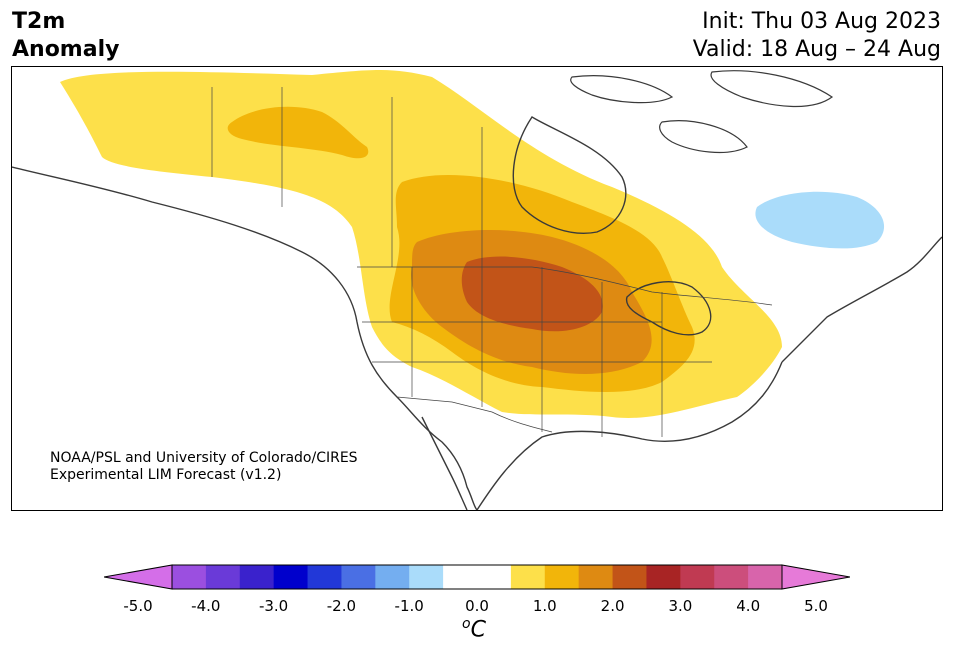  What do you see at coordinates (569, 175) in the screenshot?
I see `hudson-bay` at bounding box center [569, 175].